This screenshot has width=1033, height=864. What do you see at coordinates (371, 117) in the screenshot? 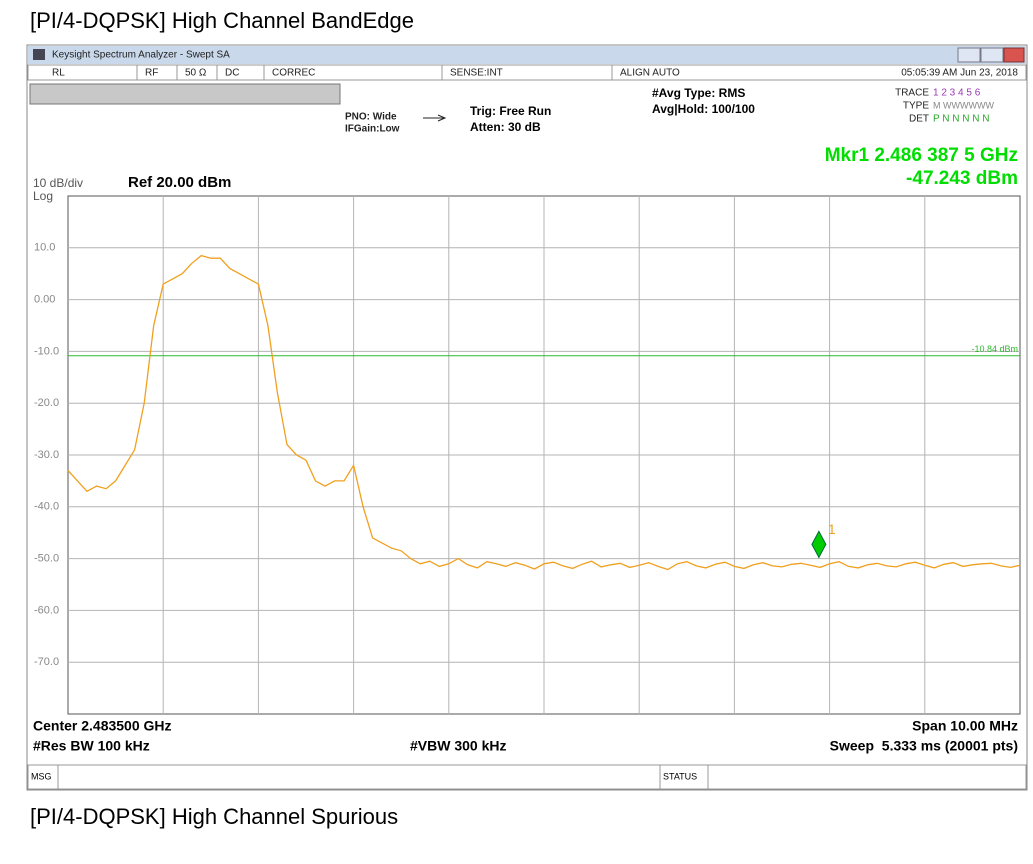
I see `pno: PNO: Wide` at bounding box center [371, 117].